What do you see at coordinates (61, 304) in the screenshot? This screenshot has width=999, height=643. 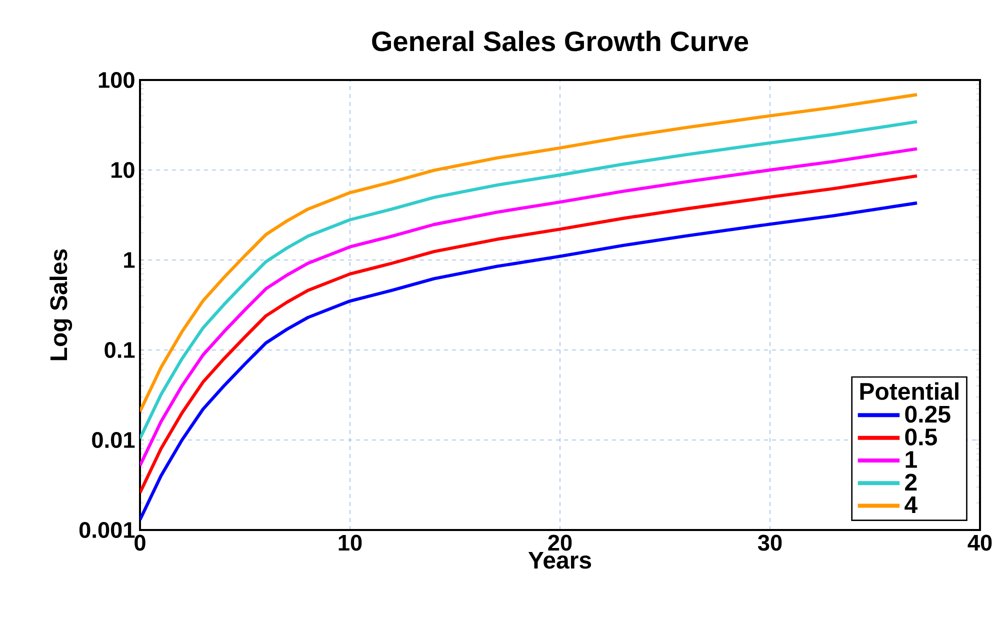 I see `y-axis-title: Log Sales` at bounding box center [61, 304].